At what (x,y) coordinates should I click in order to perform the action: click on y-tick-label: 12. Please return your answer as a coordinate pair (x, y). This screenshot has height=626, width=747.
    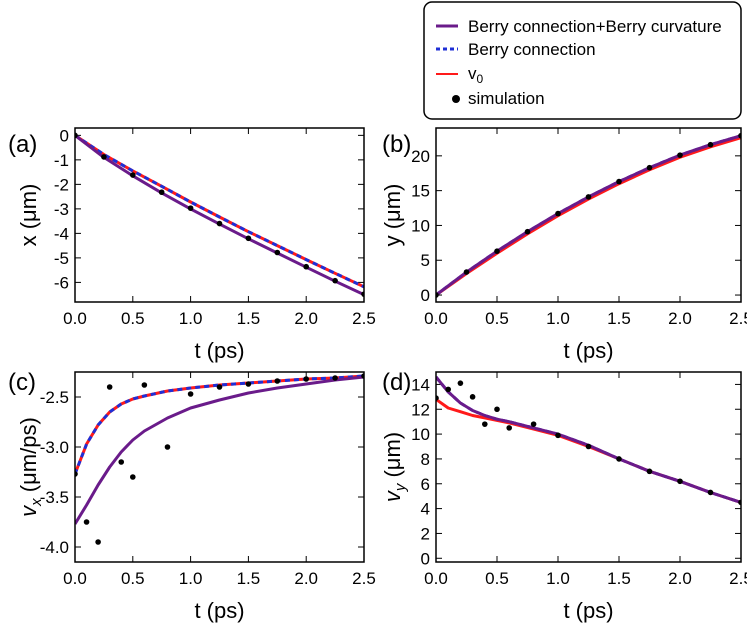
    Looking at the image, I should click on (420, 409).